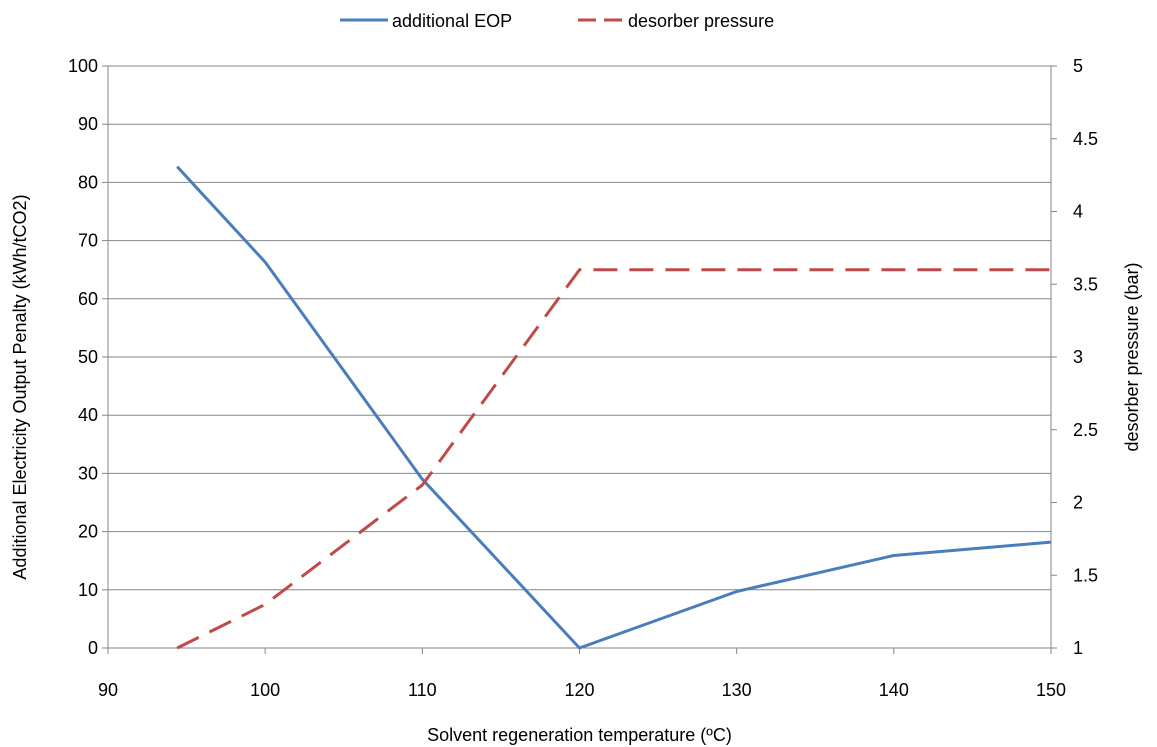 Image resolution: width=1157 pixels, height=747 pixels. What do you see at coordinates (93, 648) in the screenshot?
I see `y-left-tick-label: 0` at bounding box center [93, 648].